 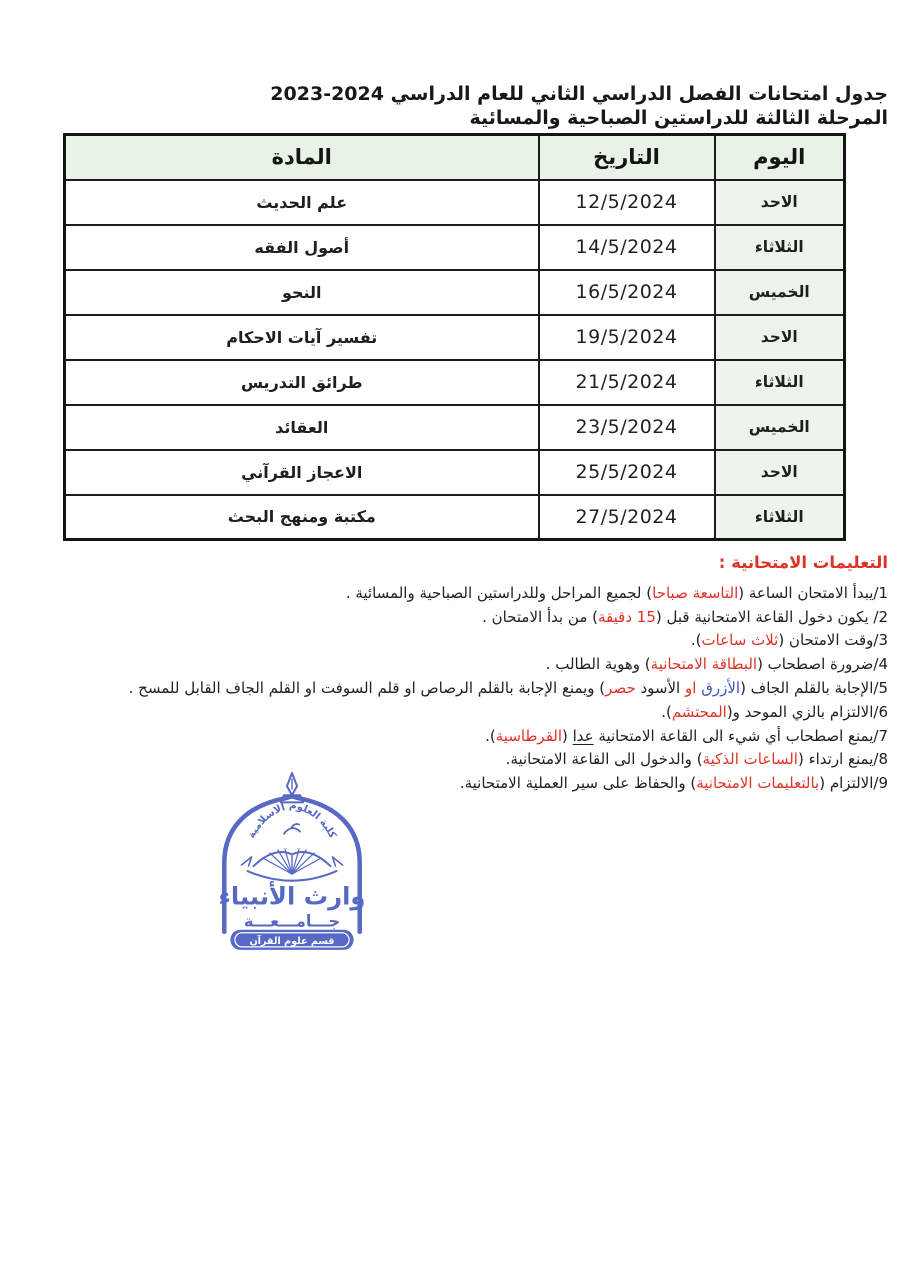 I want to click on subject-cell: أصول الفقه, so click(x=301, y=247).